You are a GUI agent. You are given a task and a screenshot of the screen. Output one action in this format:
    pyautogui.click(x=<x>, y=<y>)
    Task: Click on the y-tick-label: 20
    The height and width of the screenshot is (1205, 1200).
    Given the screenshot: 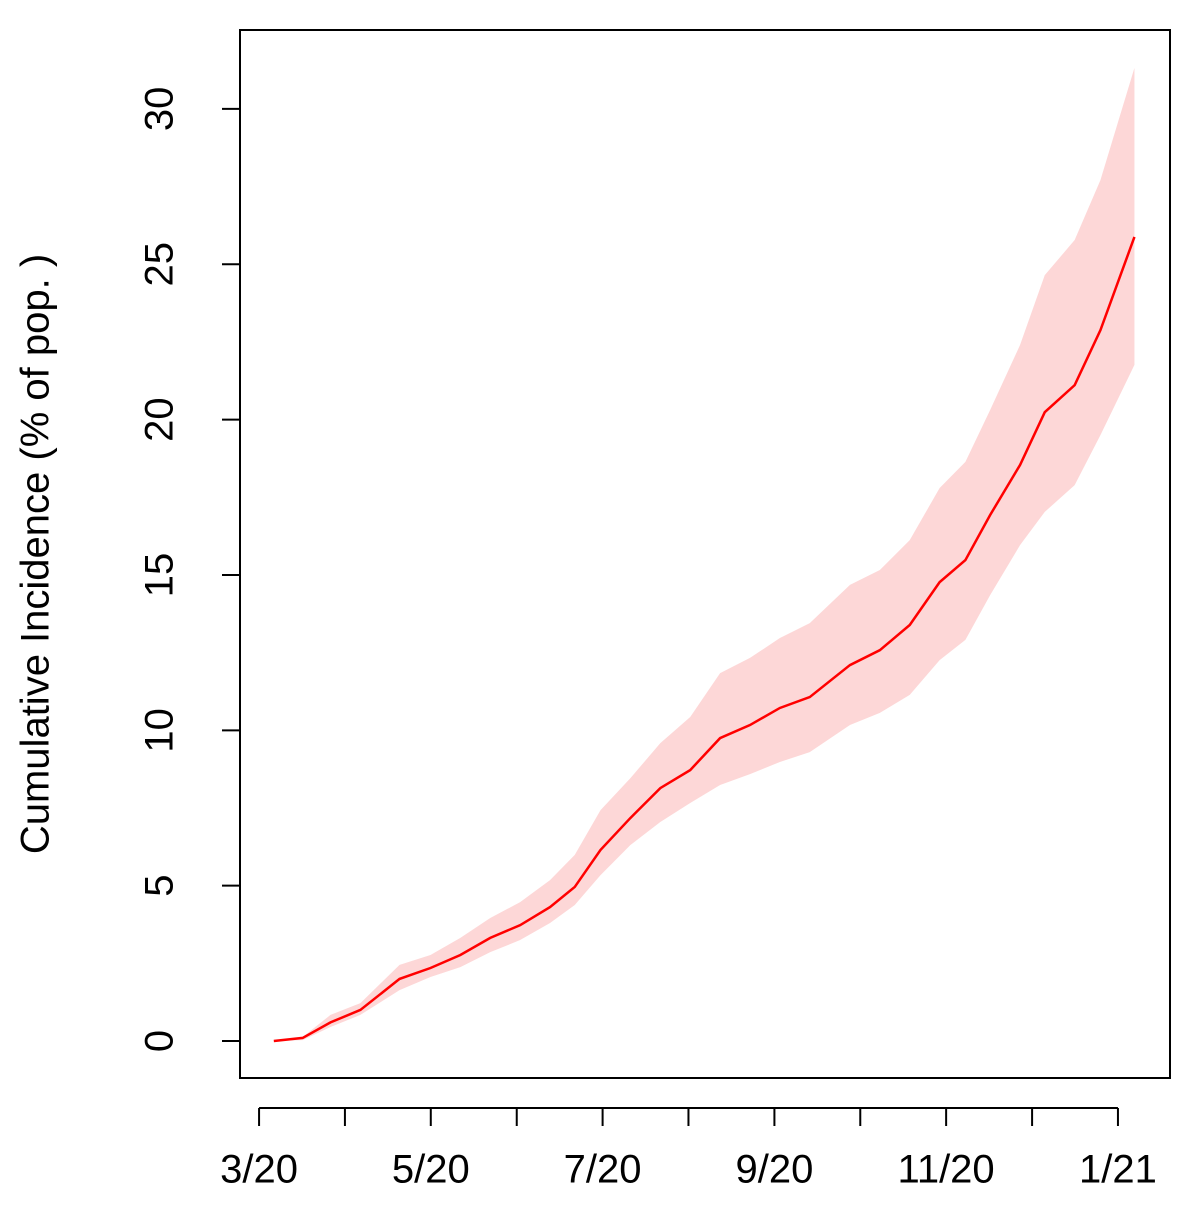 What is the action you would take?
    pyautogui.click(x=160, y=419)
    